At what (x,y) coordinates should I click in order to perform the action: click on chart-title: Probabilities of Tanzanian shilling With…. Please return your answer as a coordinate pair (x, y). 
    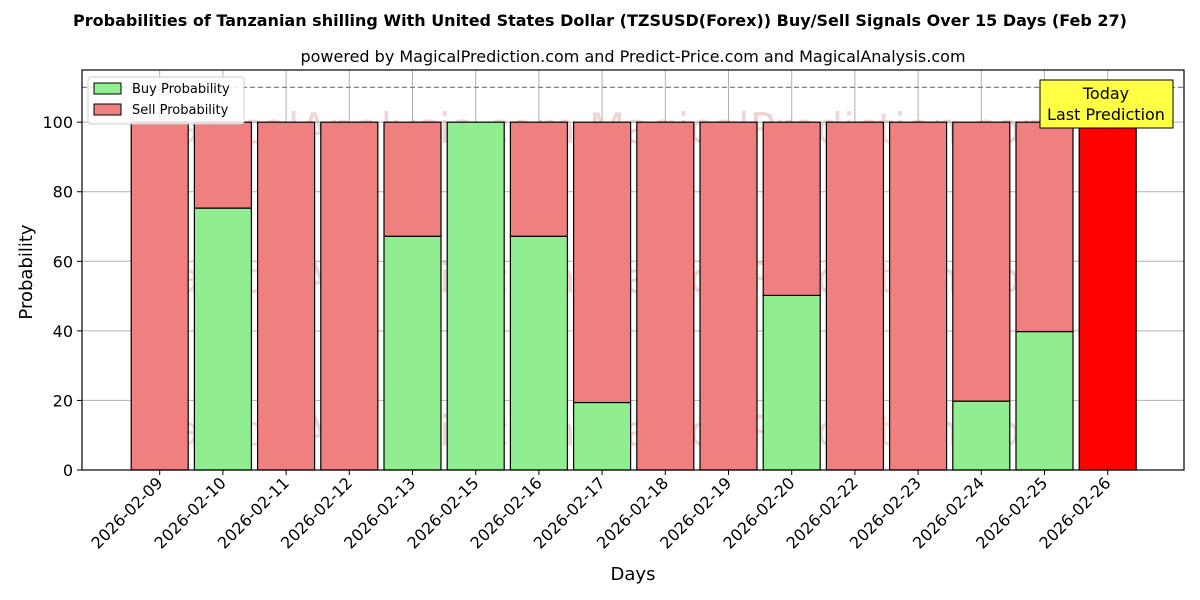
    Looking at the image, I should click on (600, 20).